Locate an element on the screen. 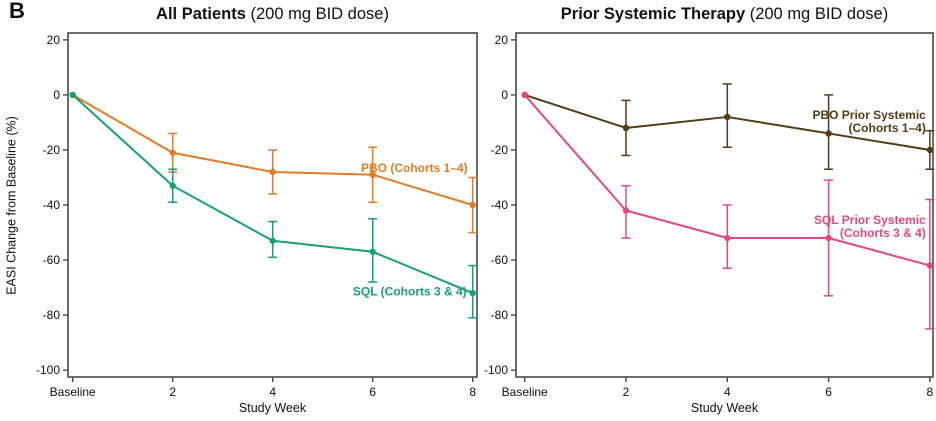  series-pbo-cohorts-1-4-: PBO (Cohorts 1–4) is located at coordinates (273, 162).